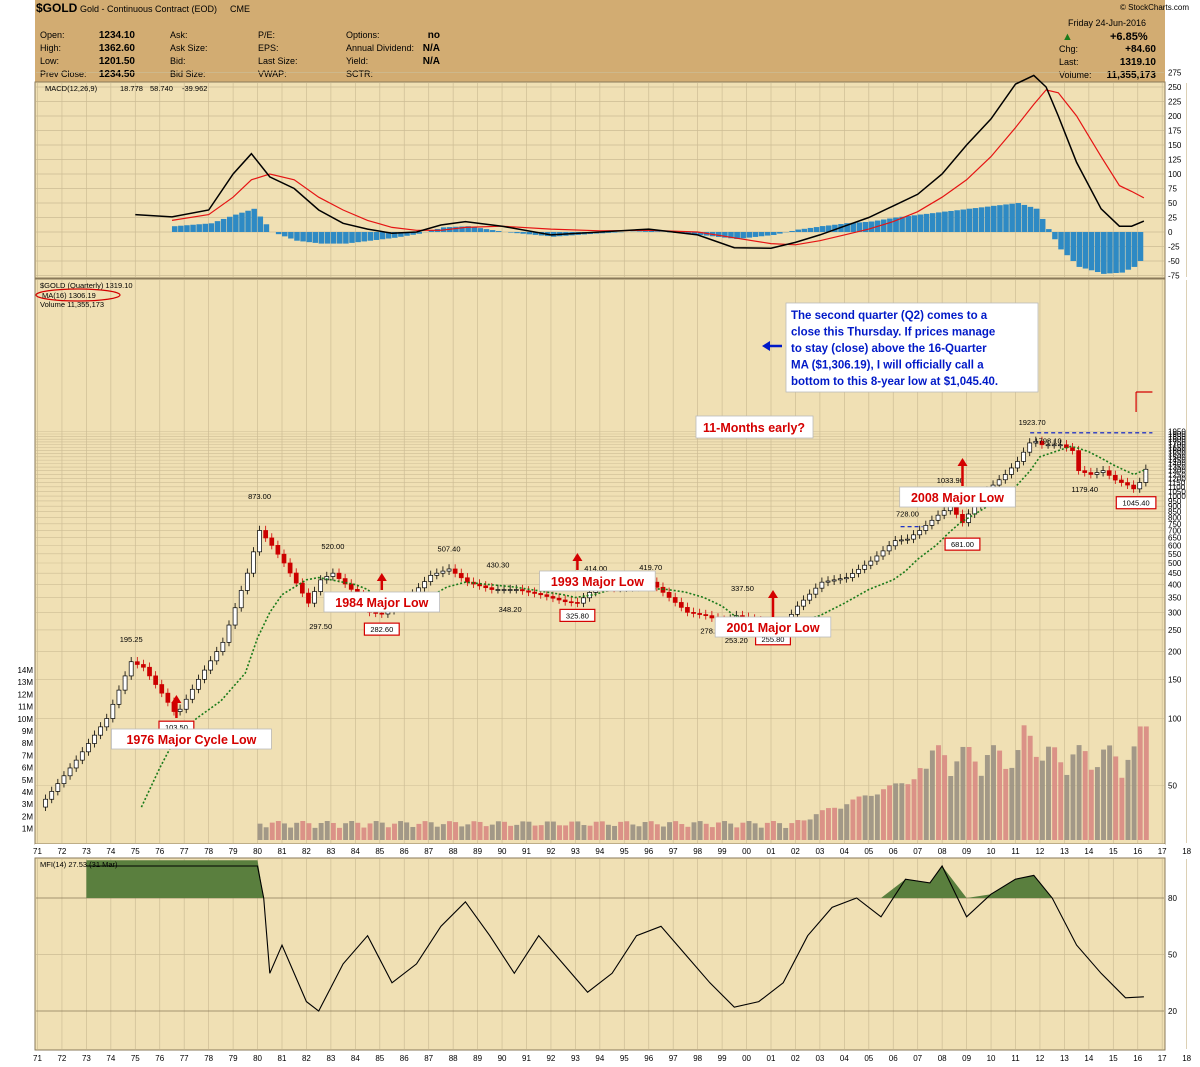 The width and height of the screenshot is (1200, 1067). I want to click on x-tick-label: 71, so click(37, 851).